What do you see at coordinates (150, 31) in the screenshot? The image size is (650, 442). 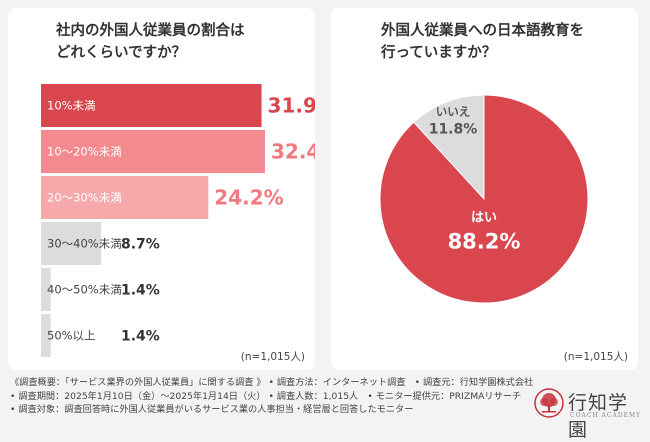 I see `bar-chart-title-line1: 社内の外国人従業員の割合は` at bounding box center [150, 31].